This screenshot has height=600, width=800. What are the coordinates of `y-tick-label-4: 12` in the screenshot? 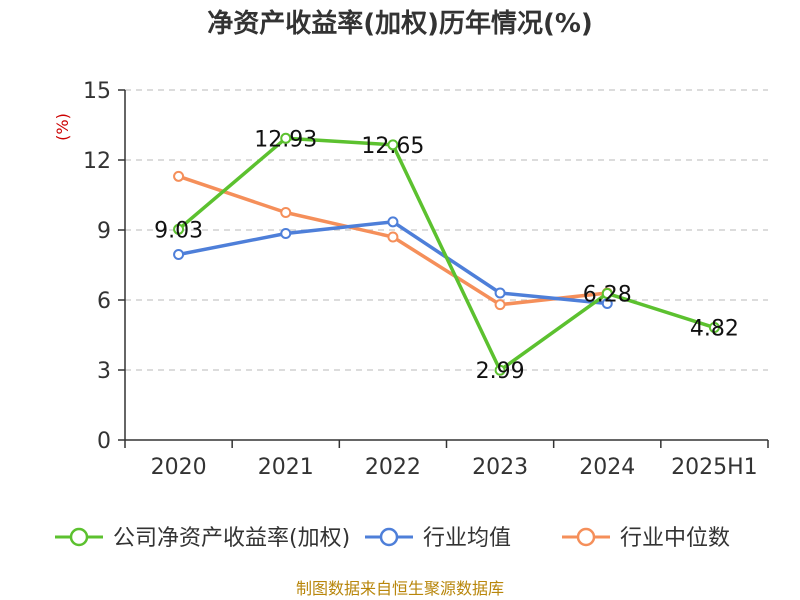 It's located at (97, 161).